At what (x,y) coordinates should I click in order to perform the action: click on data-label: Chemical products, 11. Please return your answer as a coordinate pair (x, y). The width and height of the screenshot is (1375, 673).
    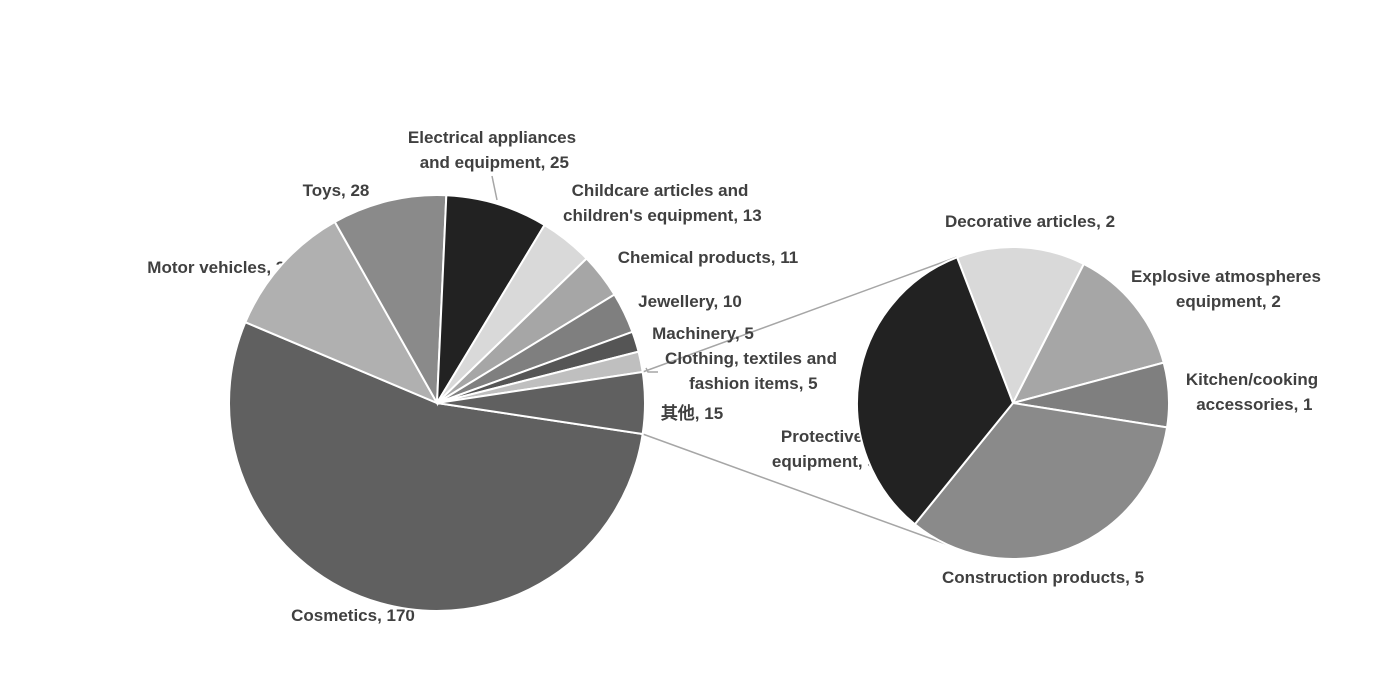
    Looking at the image, I should click on (708, 257).